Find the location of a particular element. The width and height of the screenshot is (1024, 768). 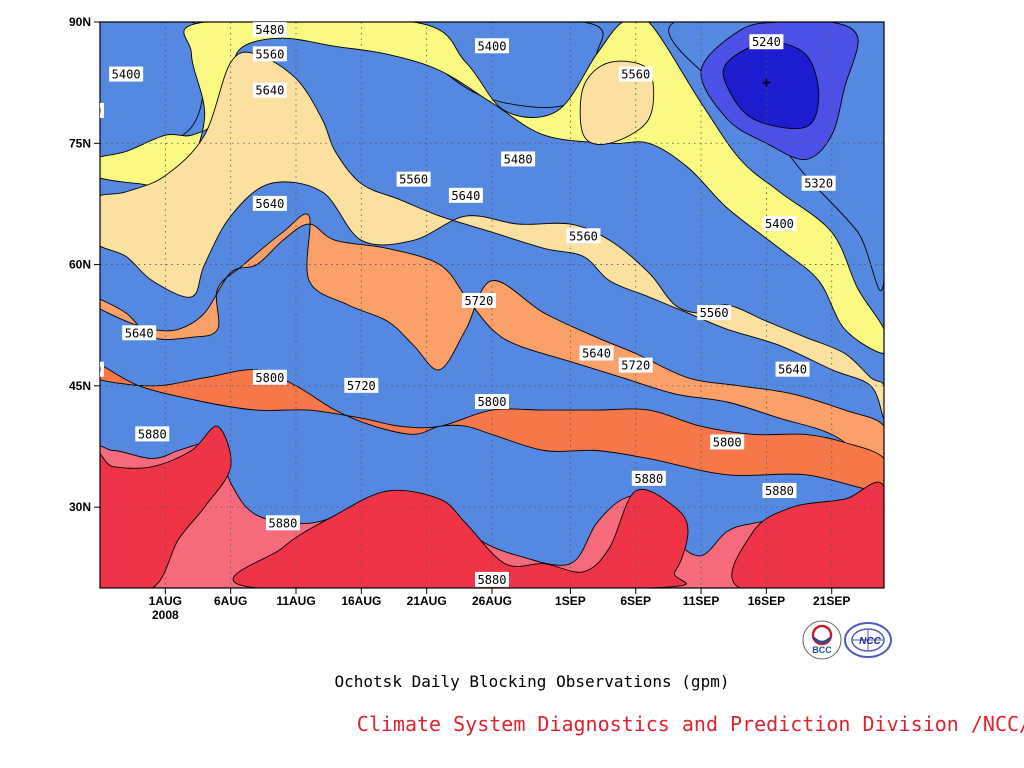

extremum-markers is located at coordinates (766, 82).